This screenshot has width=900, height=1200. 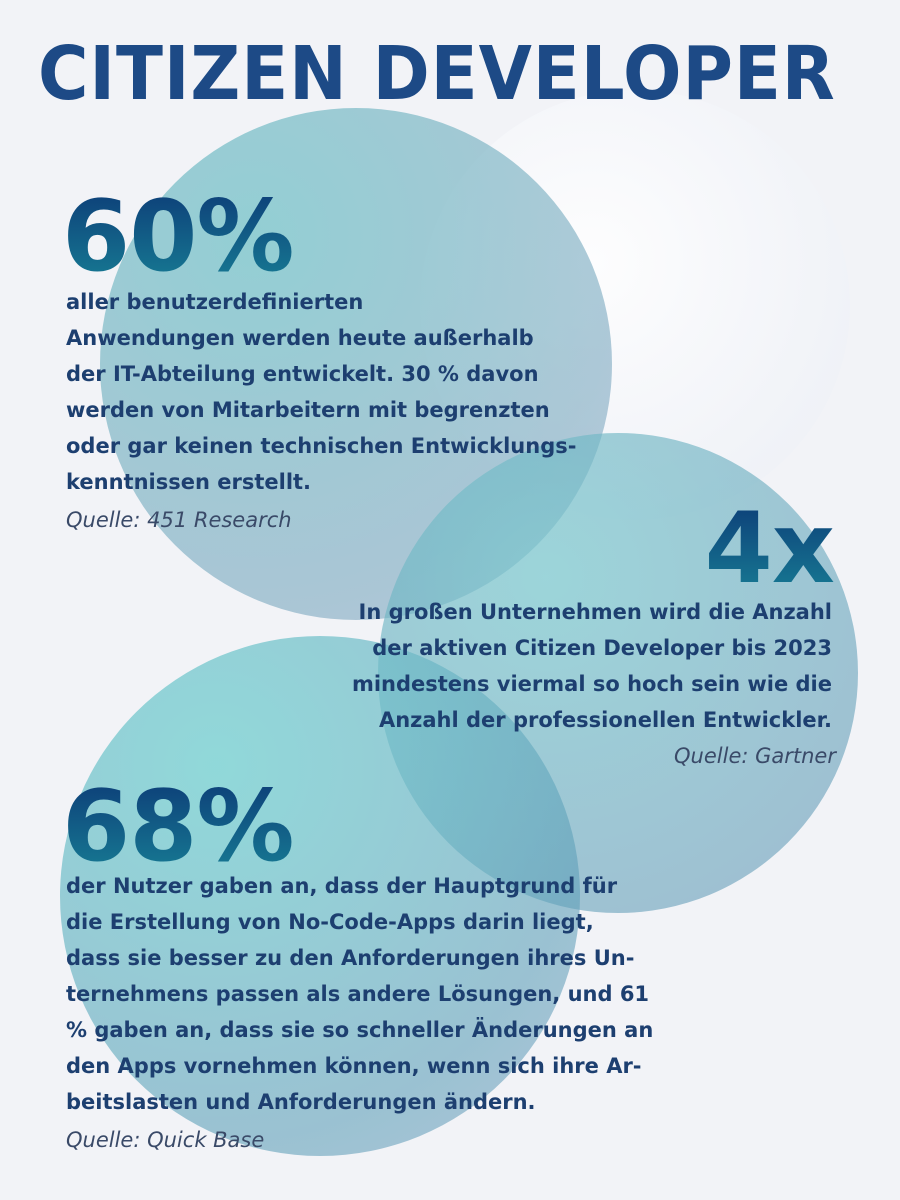 I want to click on stat-line: aller benutzerdefinierten, so click(x=215, y=302).